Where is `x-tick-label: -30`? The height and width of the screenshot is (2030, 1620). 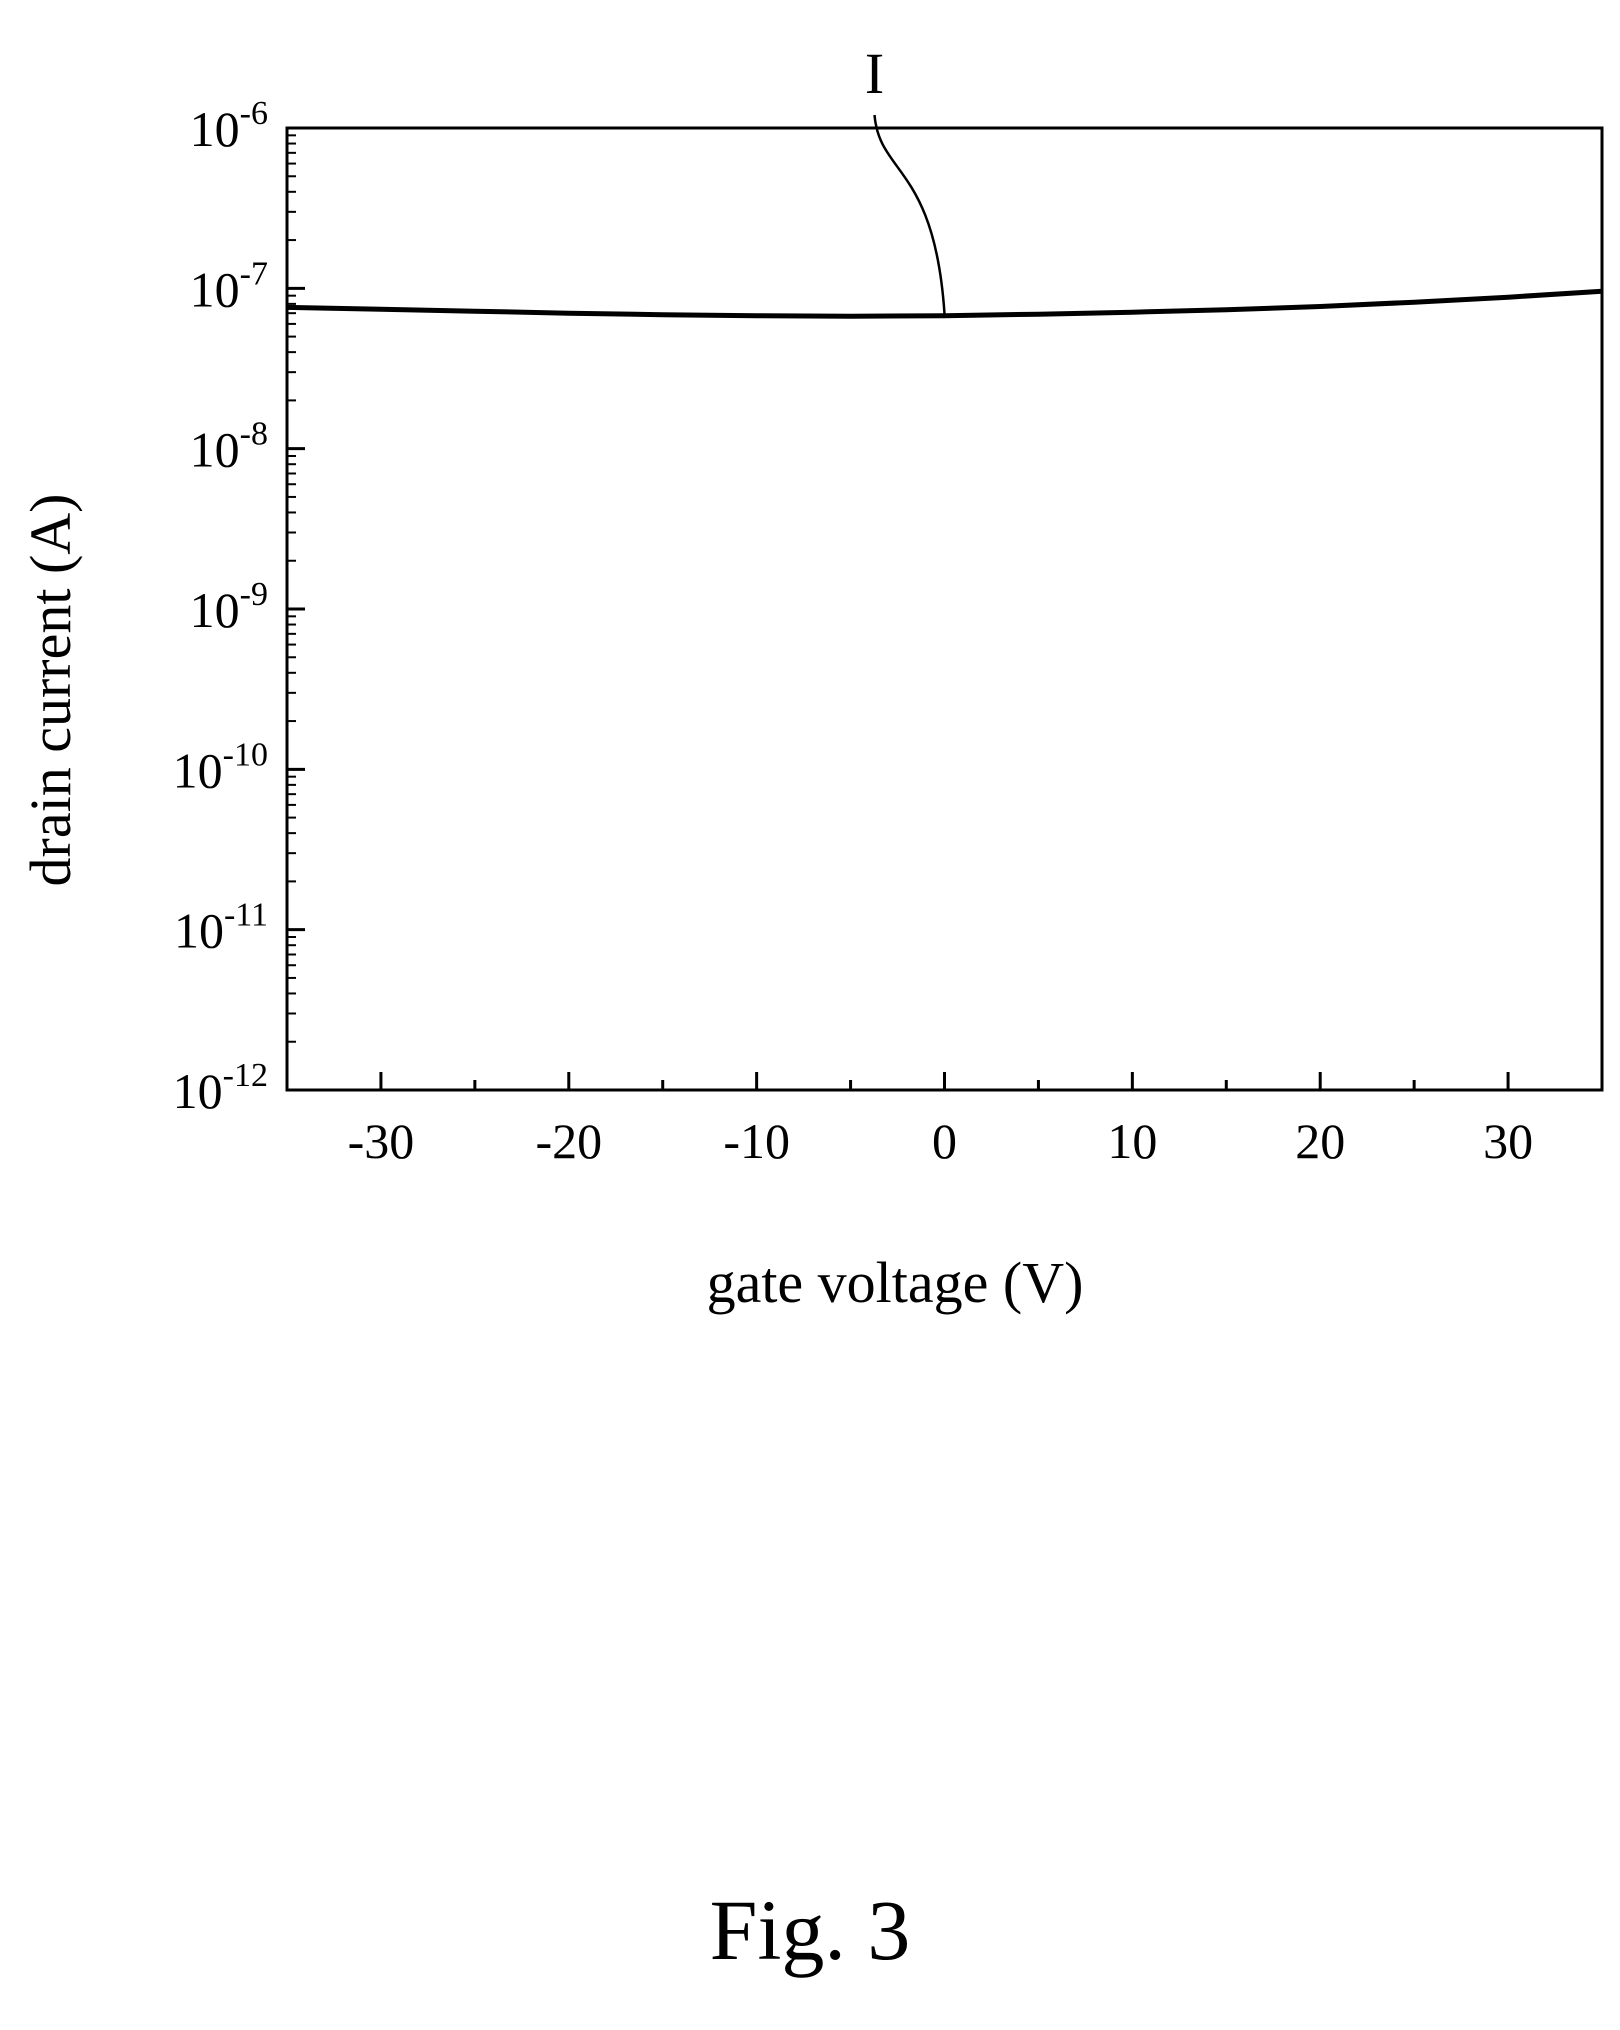 x-tick-label: -30 is located at coordinates (381, 1141).